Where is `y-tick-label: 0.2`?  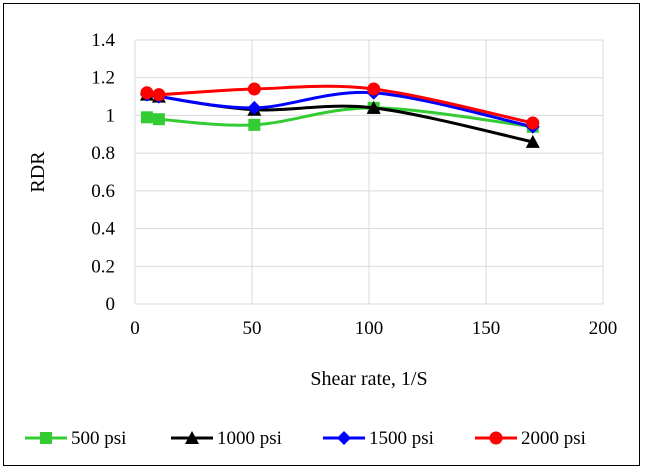 y-tick-label: 0.2 is located at coordinates (103, 266).